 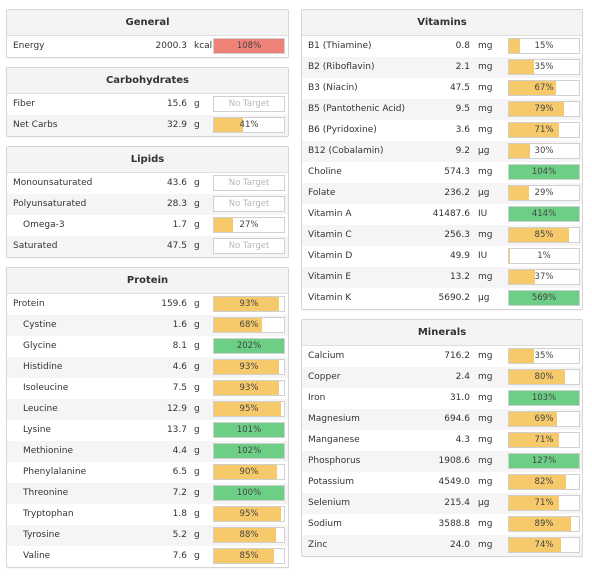 What do you see at coordinates (442, 172) in the screenshot?
I see `nutrient-row-choline: Choline 574.3 mg 104%` at bounding box center [442, 172].